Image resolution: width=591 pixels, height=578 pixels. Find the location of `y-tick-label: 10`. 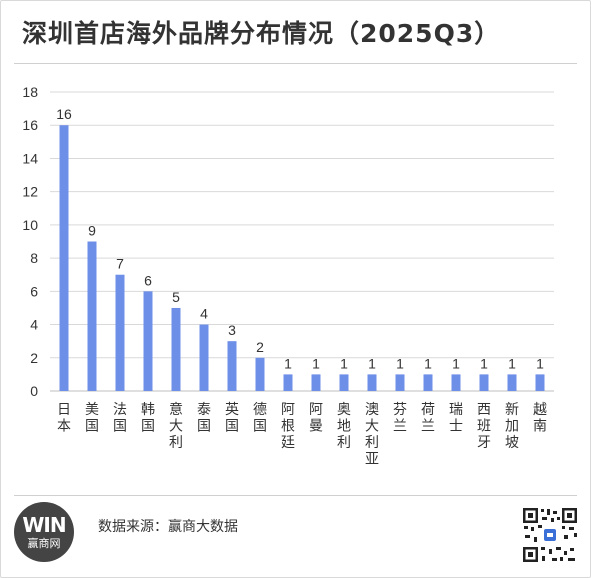

y-tick-label: 10 is located at coordinates (30, 225).